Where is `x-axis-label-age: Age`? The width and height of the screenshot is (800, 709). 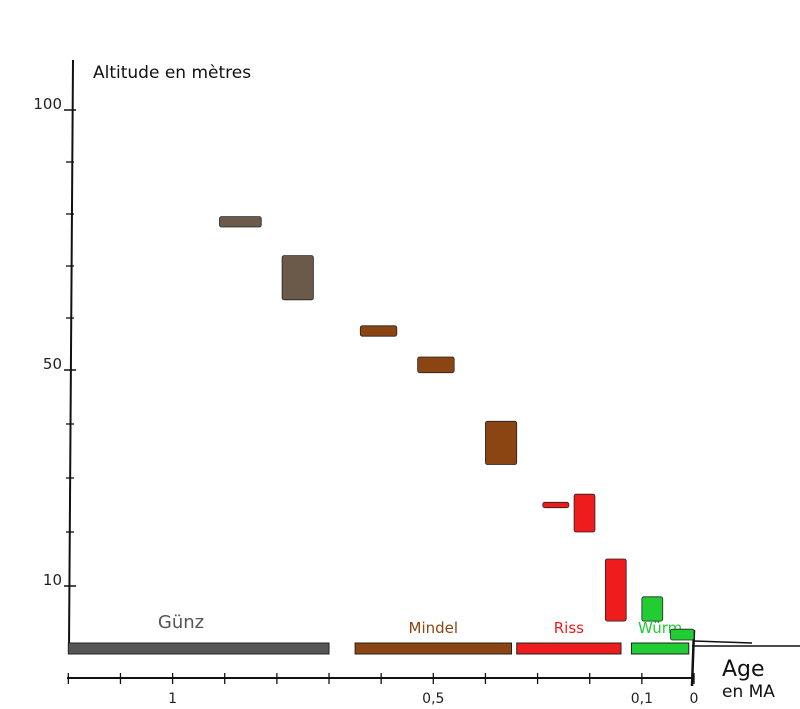
x-axis-label-age: Age is located at coordinates (743, 669).